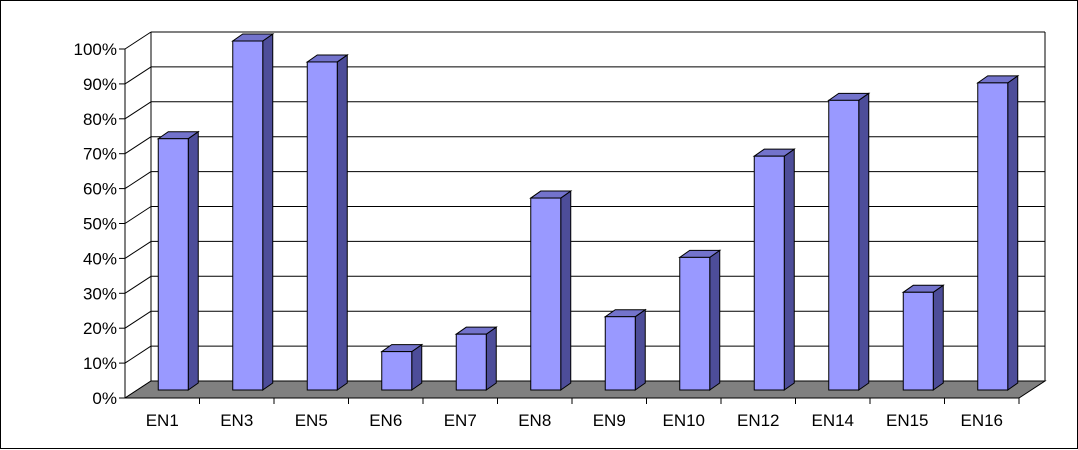 The image size is (1078, 450). I want to click on y-tick-label: 90%, so click(100, 84).